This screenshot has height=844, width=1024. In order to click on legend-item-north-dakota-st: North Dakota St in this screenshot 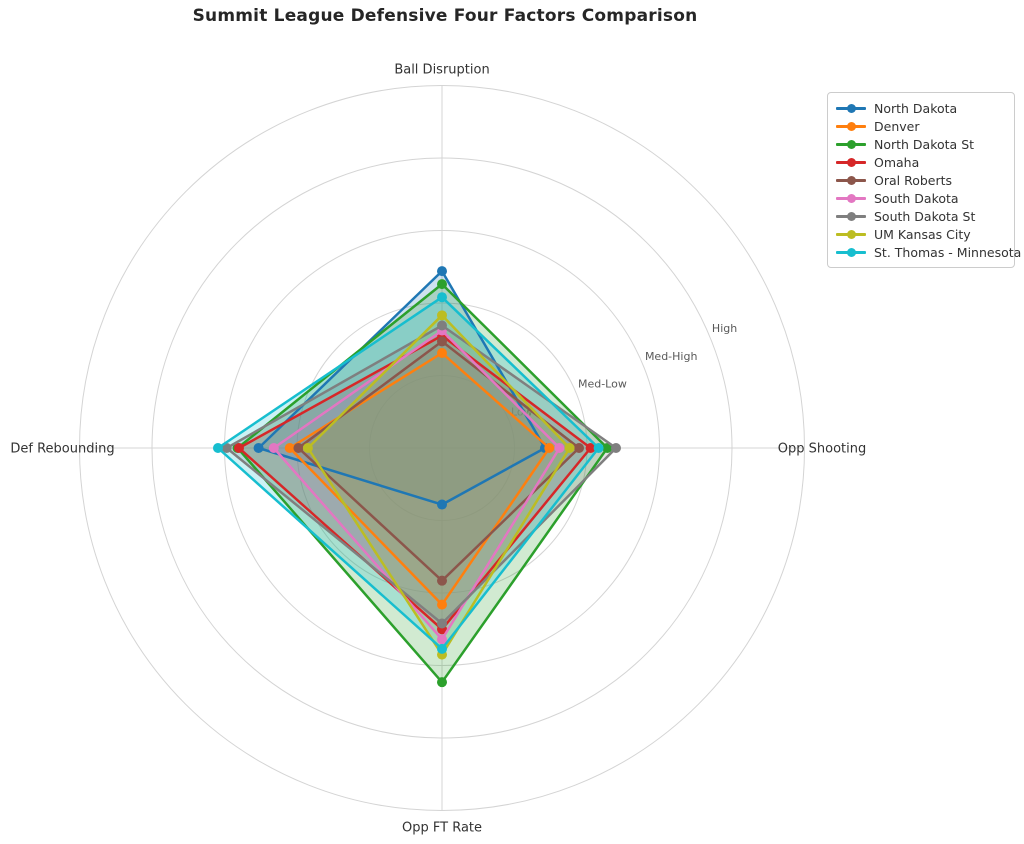, I will do `click(921, 144)`.